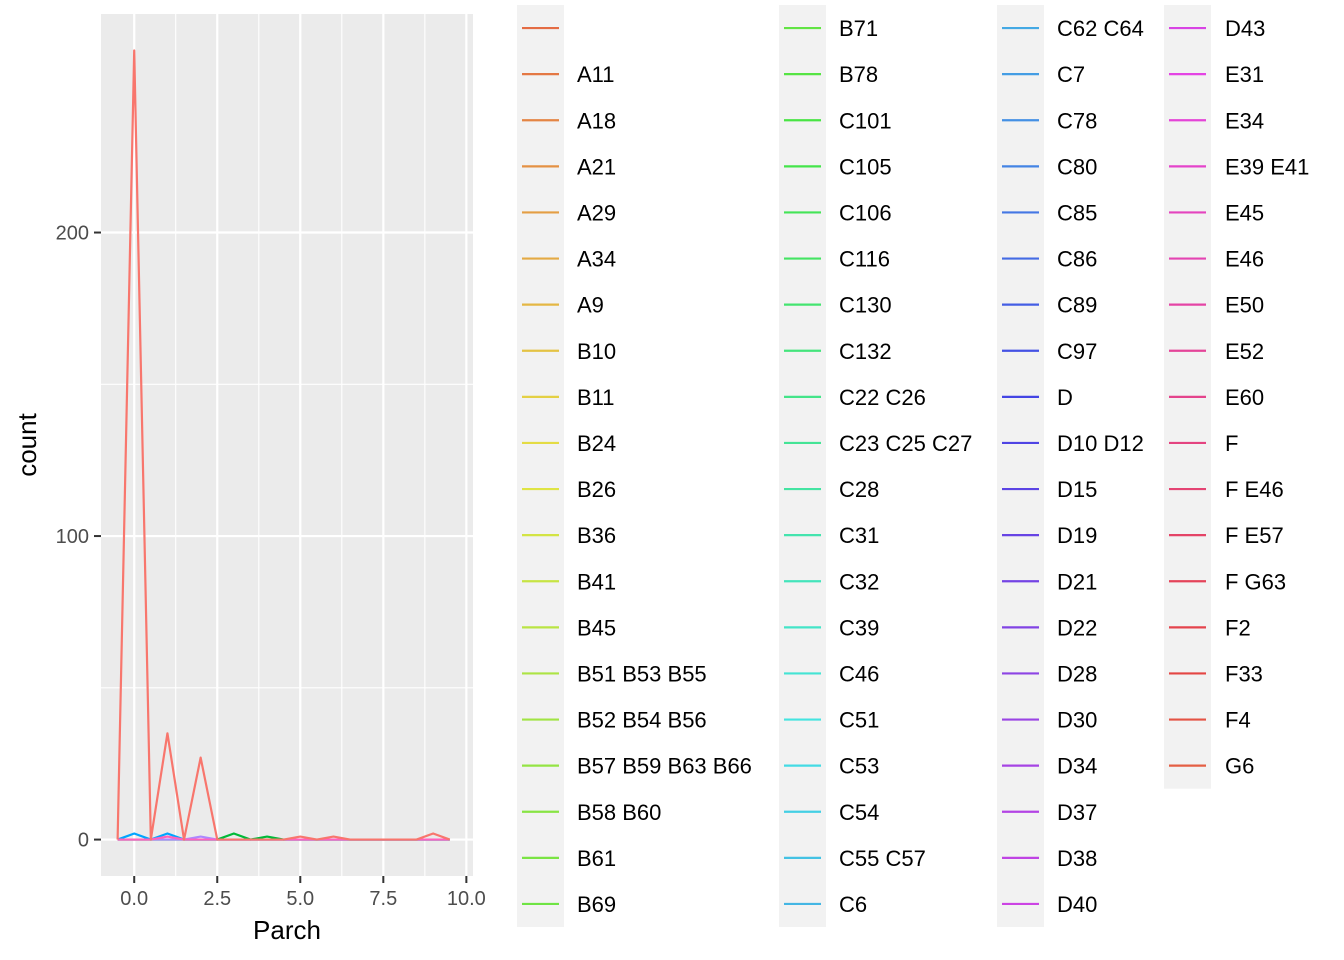 This screenshot has height=960, width=1344. I want to click on legend-label: D22, so click(1077, 627).